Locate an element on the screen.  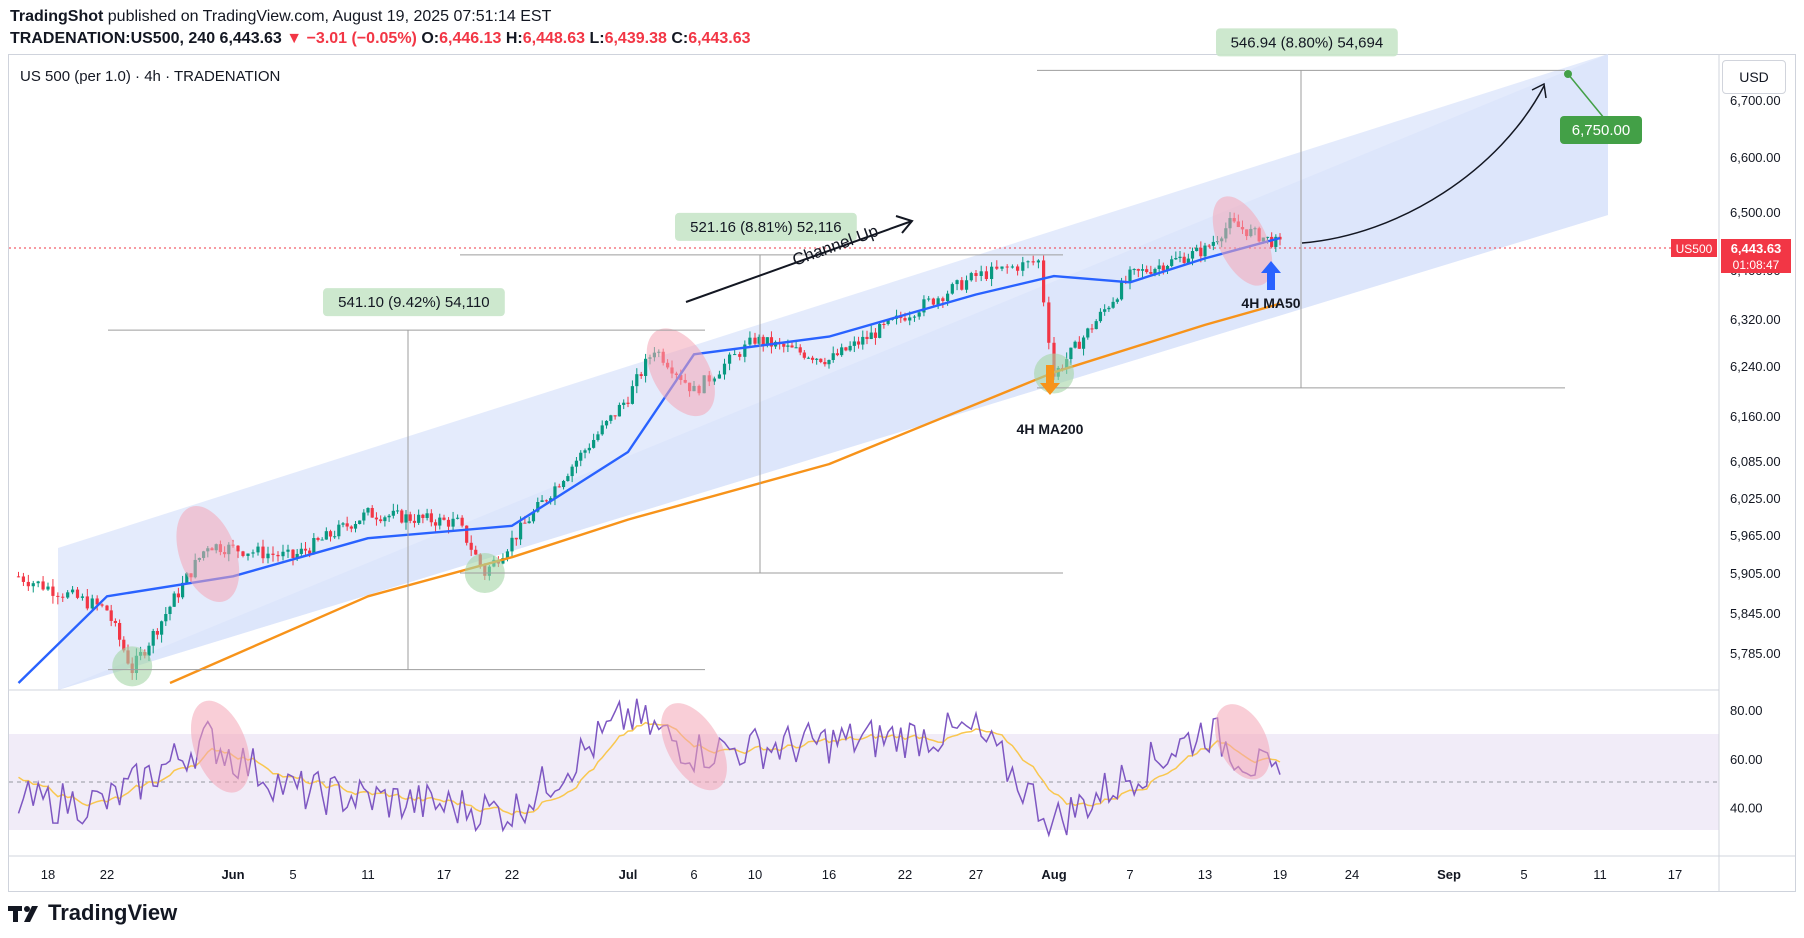
publisher-name: TradingShot is located at coordinates (57, 16).